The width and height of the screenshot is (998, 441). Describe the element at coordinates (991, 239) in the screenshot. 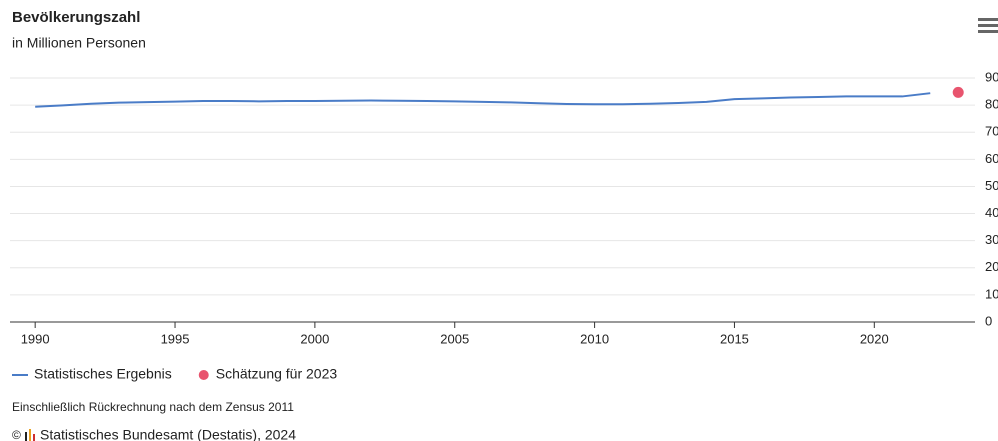

I see `y-tick-label: 30` at that location.